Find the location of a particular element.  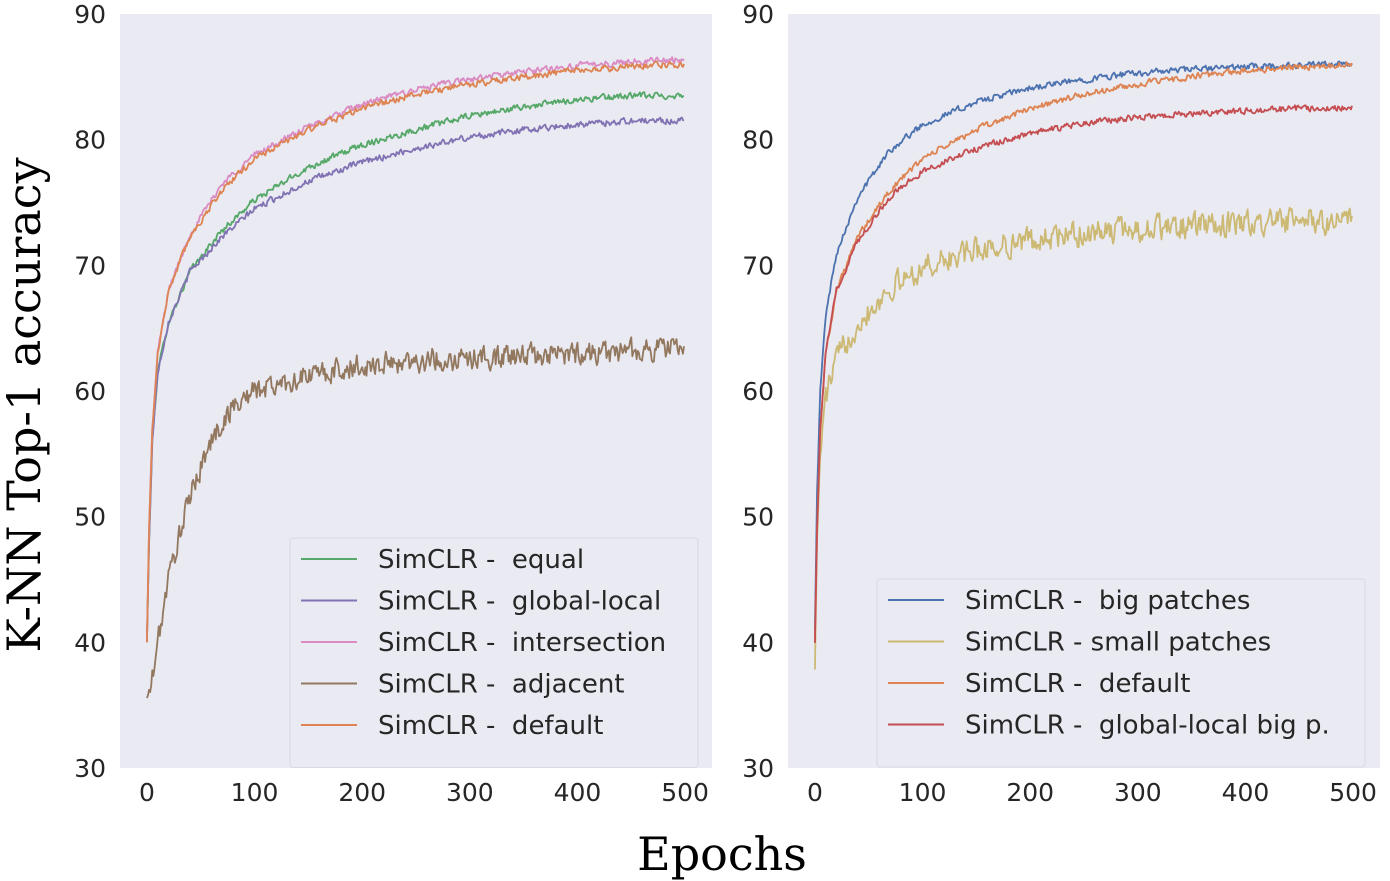

legend-label: SimCLR - adjacent is located at coordinates (501, 685).